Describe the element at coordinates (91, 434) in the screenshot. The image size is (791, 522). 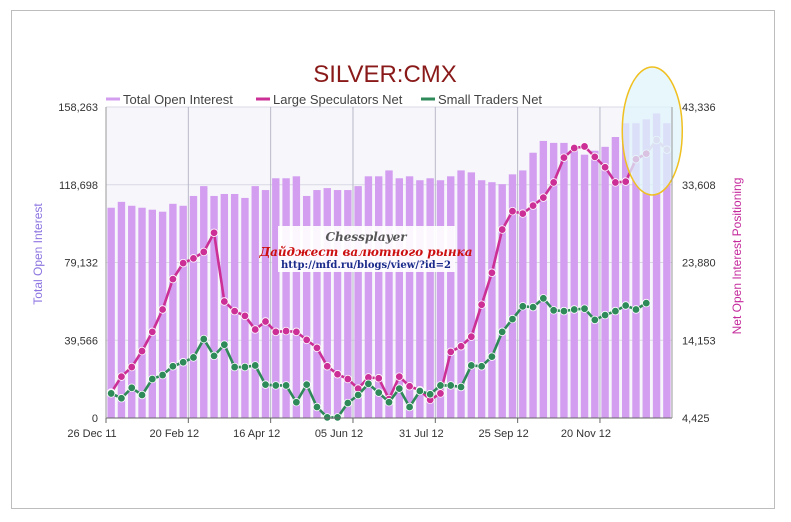
I see `x-tick-label: 26 Dec 11` at that location.